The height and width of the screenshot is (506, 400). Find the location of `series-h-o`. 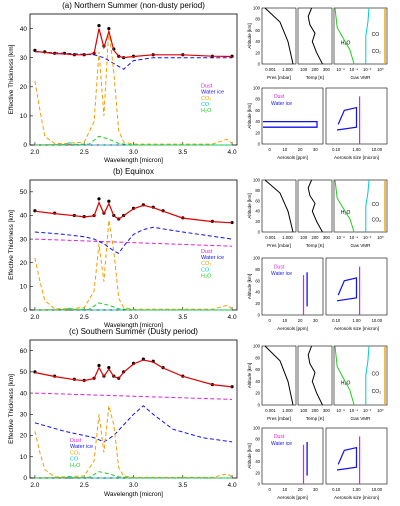

series-h-o is located at coordinates (133, 306).